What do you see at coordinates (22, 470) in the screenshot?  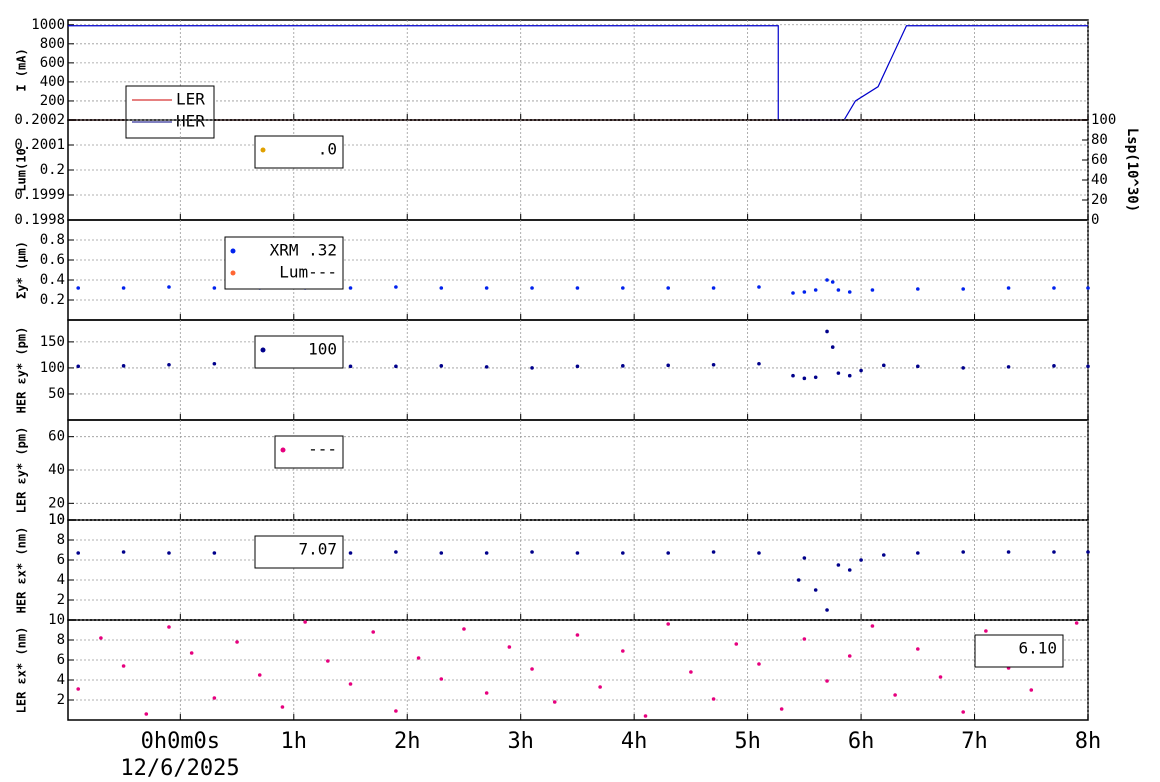 I see `y-axis-label: LER εy* (pm)` at bounding box center [22, 470].